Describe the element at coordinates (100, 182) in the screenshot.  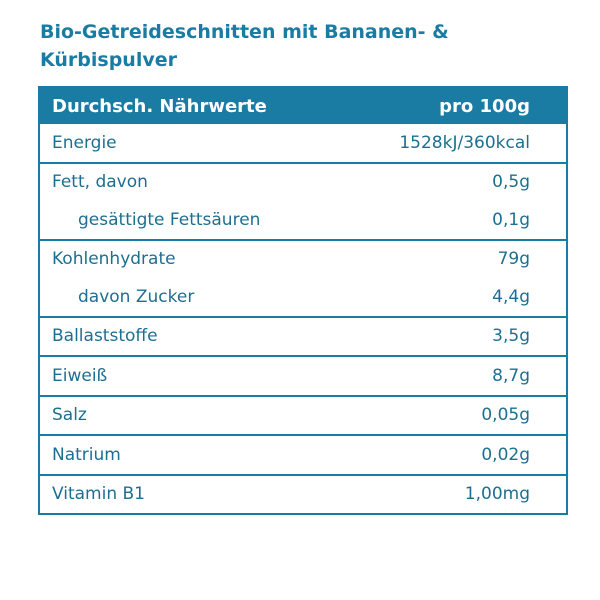
I see `nutrient-label: Fett, davon` at that location.